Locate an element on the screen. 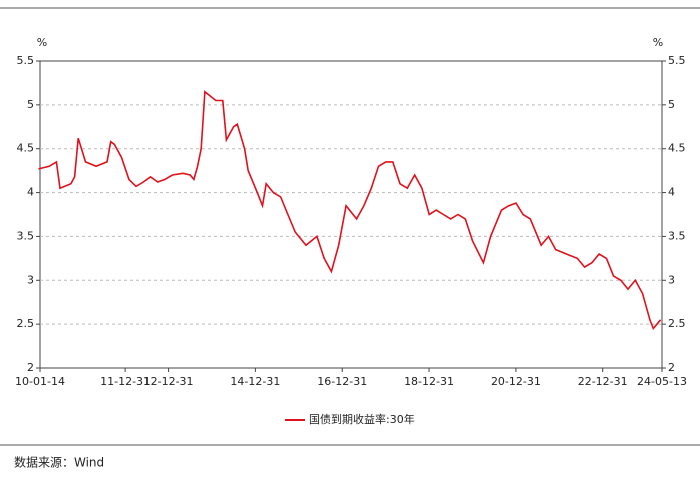 The height and width of the screenshot is (484, 700). y2-tick-label: 2 is located at coordinates (671, 367).